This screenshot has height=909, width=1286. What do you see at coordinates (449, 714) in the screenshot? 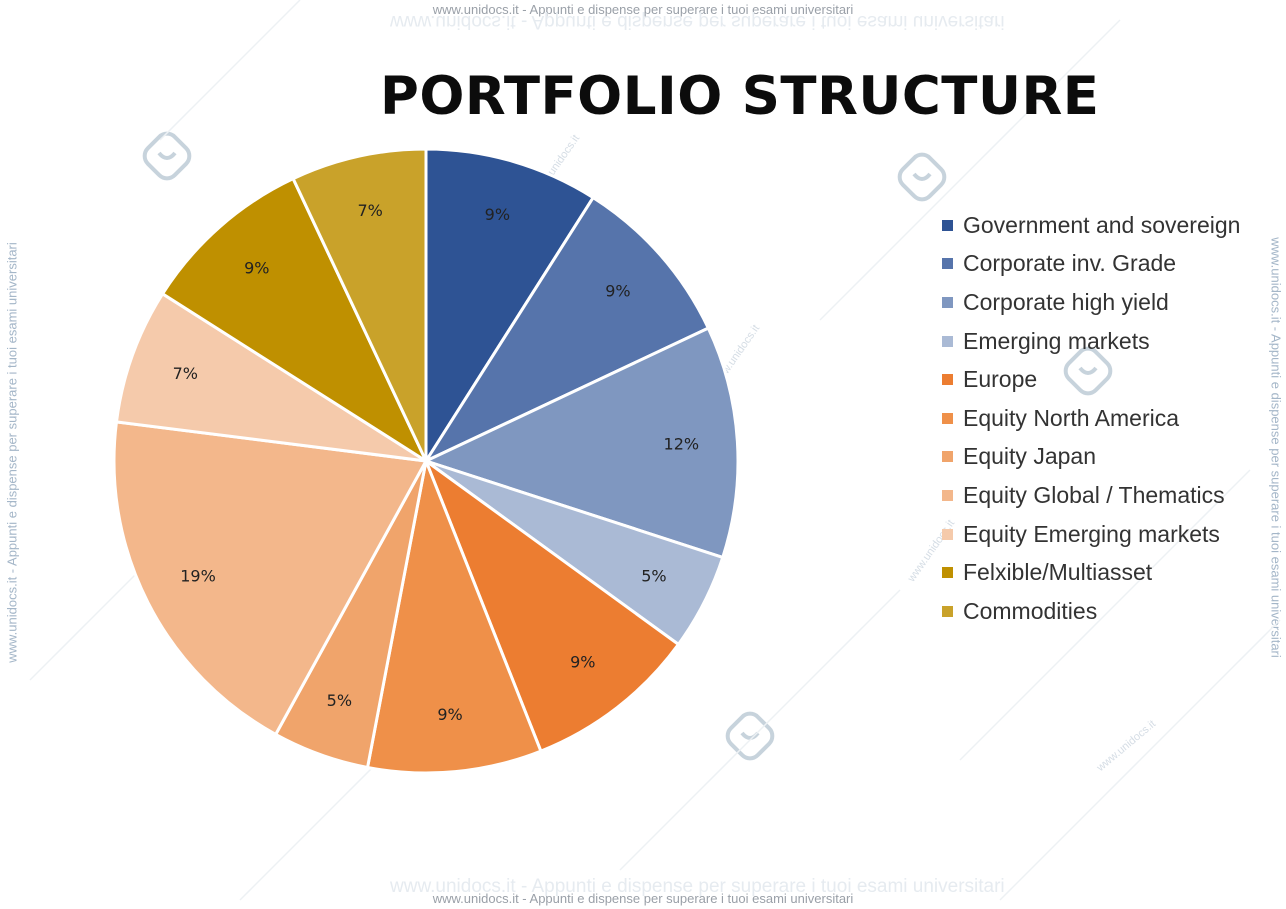
I see `pie-data-label-6: 9%` at bounding box center [449, 714].